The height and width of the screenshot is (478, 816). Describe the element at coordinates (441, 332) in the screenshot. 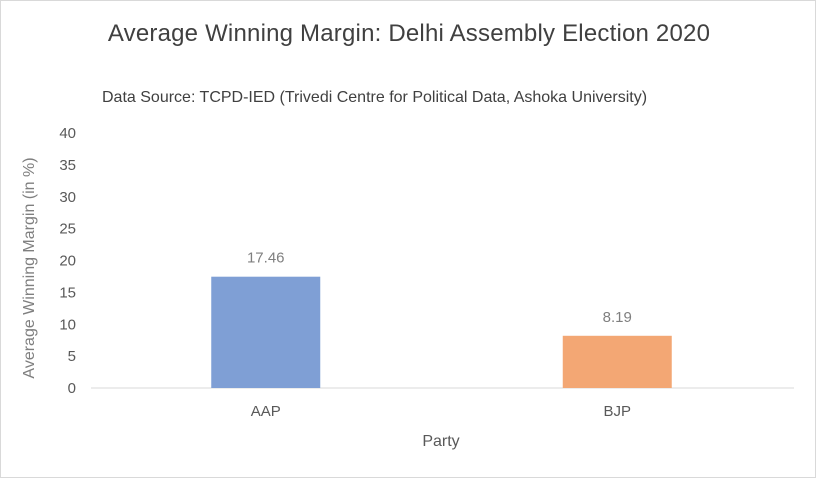

I see `bars` at that location.